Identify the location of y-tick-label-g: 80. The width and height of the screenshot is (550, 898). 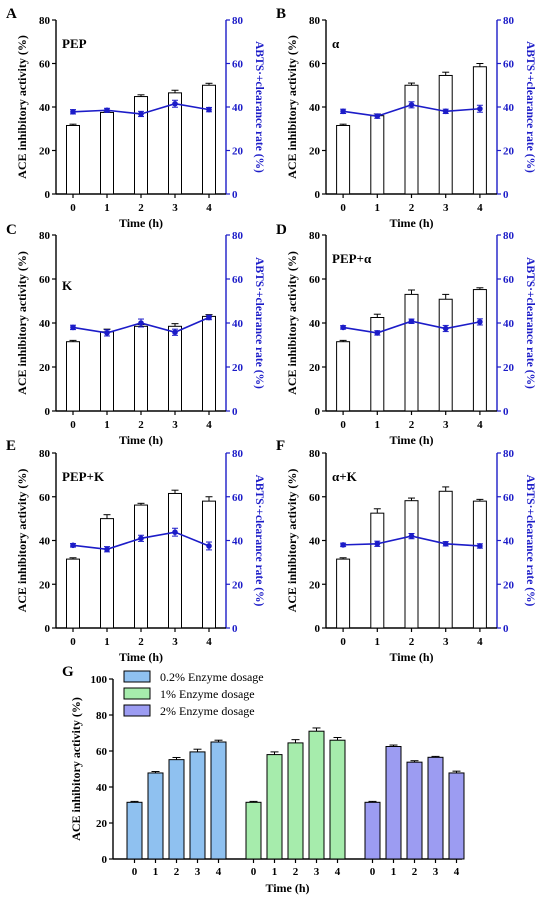
(102, 716).